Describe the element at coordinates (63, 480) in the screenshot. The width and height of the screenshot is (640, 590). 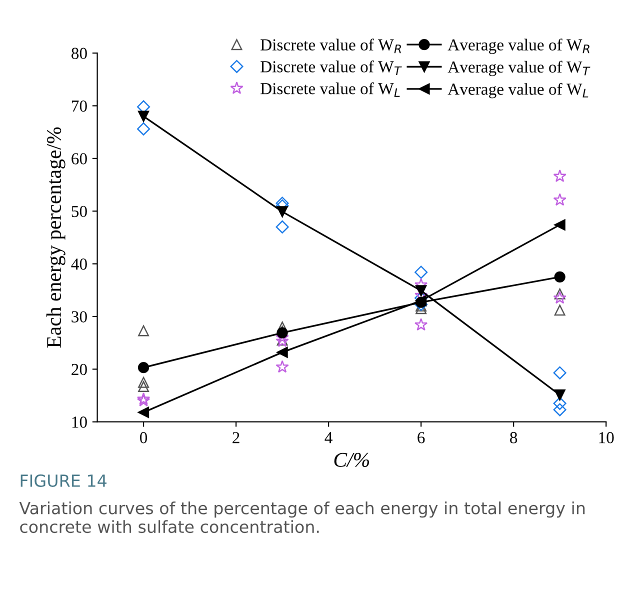
I see `caption: FIGURE 14` at that location.